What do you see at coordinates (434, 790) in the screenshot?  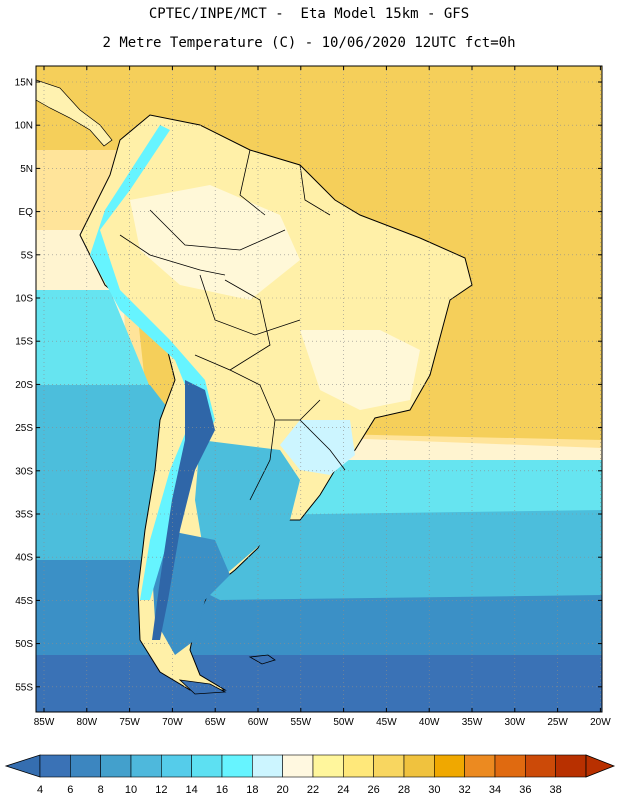 I see `colorbar-label: 30` at bounding box center [434, 790].